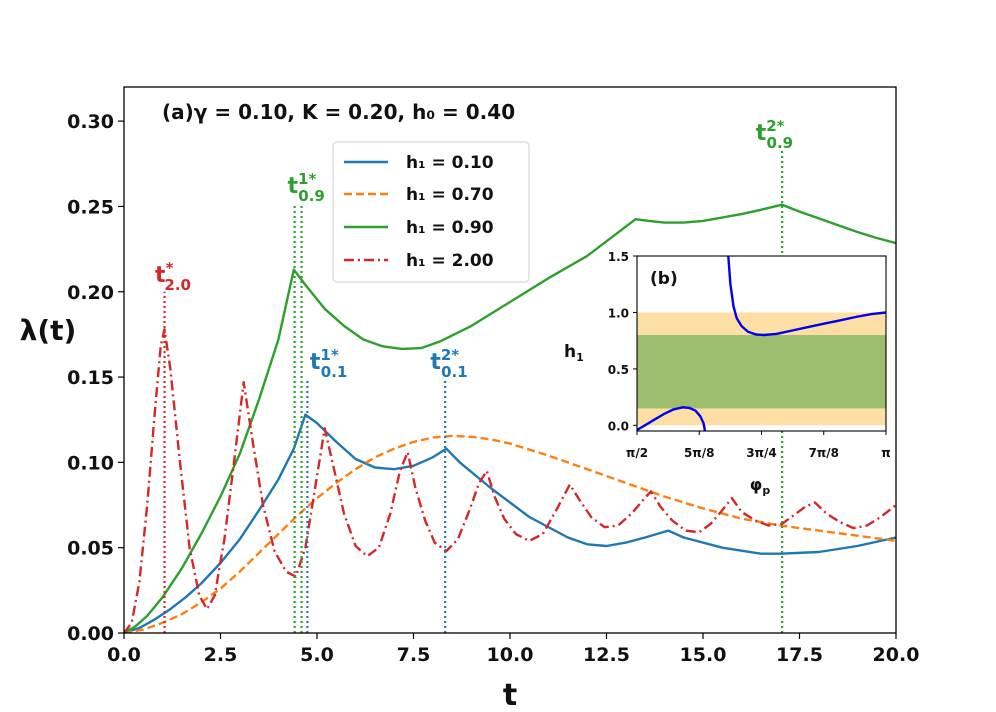 Image resolution: width=996 pixels, height=712 pixels. I want to click on panel-a-annotation: (a)γ = 0.10, K = 0.20, h₀ = 0.40, so click(338, 112).